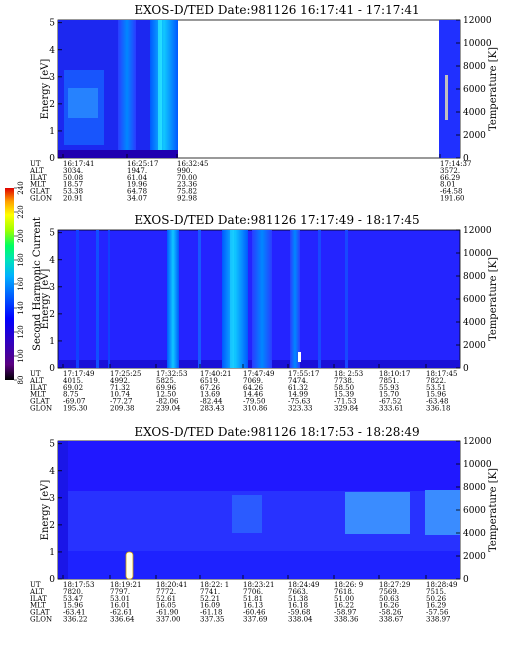  Describe the element at coordinates (118, 154) in the screenshot. I see `panel-1-base-band` at that location.